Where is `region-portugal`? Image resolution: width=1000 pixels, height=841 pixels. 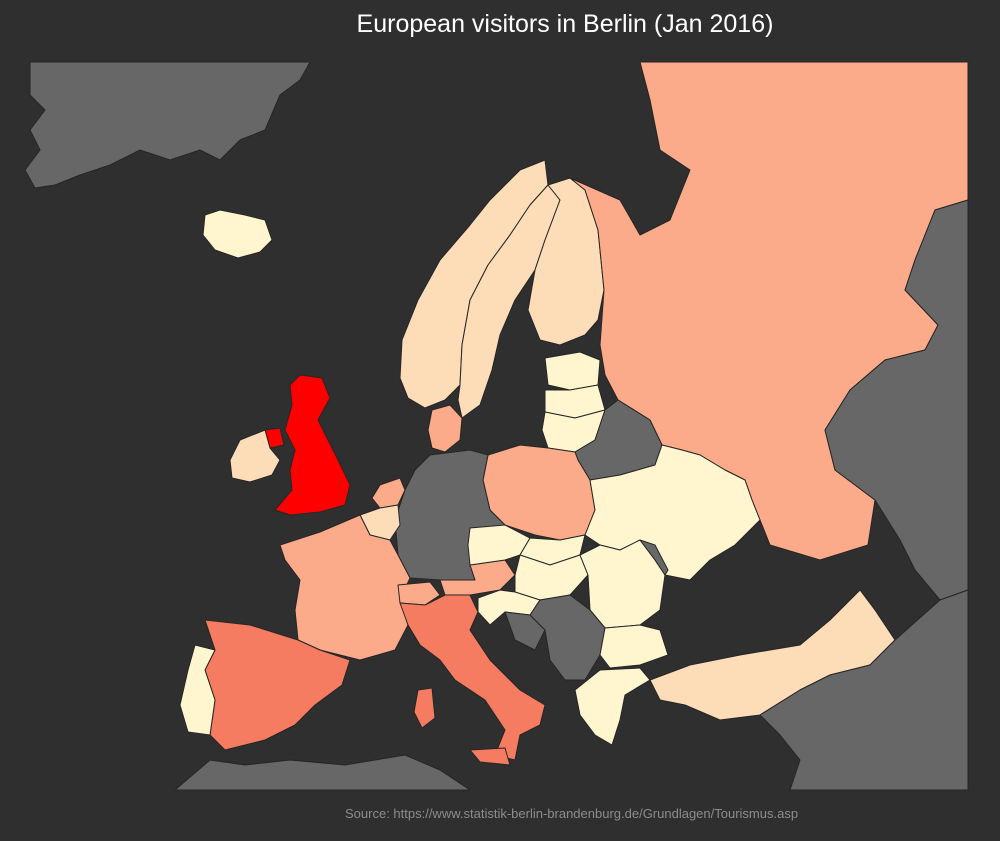
region-portugal is located at coordinates (197, 690).